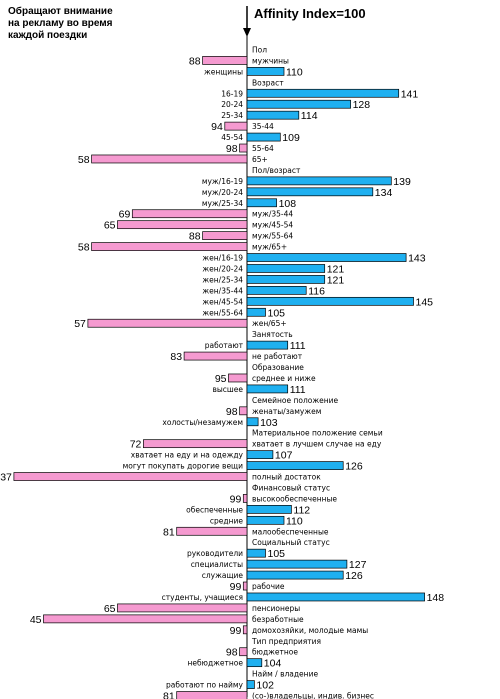 The image size is (500, 699). I want to click on category-label: жен/16-19, so click(222, 258).